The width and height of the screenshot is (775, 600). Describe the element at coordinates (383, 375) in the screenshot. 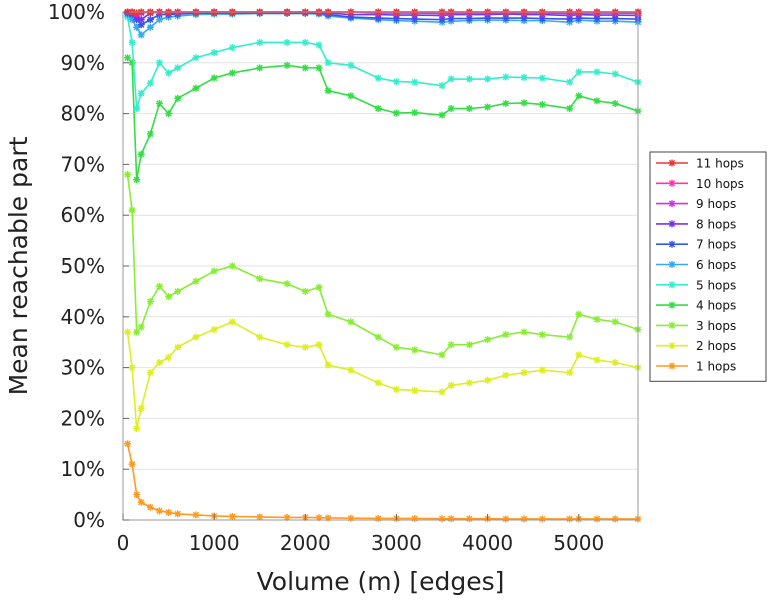

I see `series-2-hops` at that location.